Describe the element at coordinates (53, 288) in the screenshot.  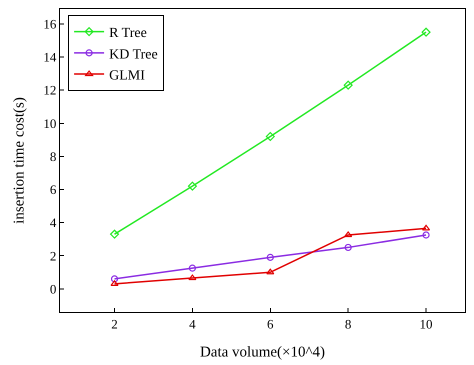
I see `y-tick-label: 0` at that location.